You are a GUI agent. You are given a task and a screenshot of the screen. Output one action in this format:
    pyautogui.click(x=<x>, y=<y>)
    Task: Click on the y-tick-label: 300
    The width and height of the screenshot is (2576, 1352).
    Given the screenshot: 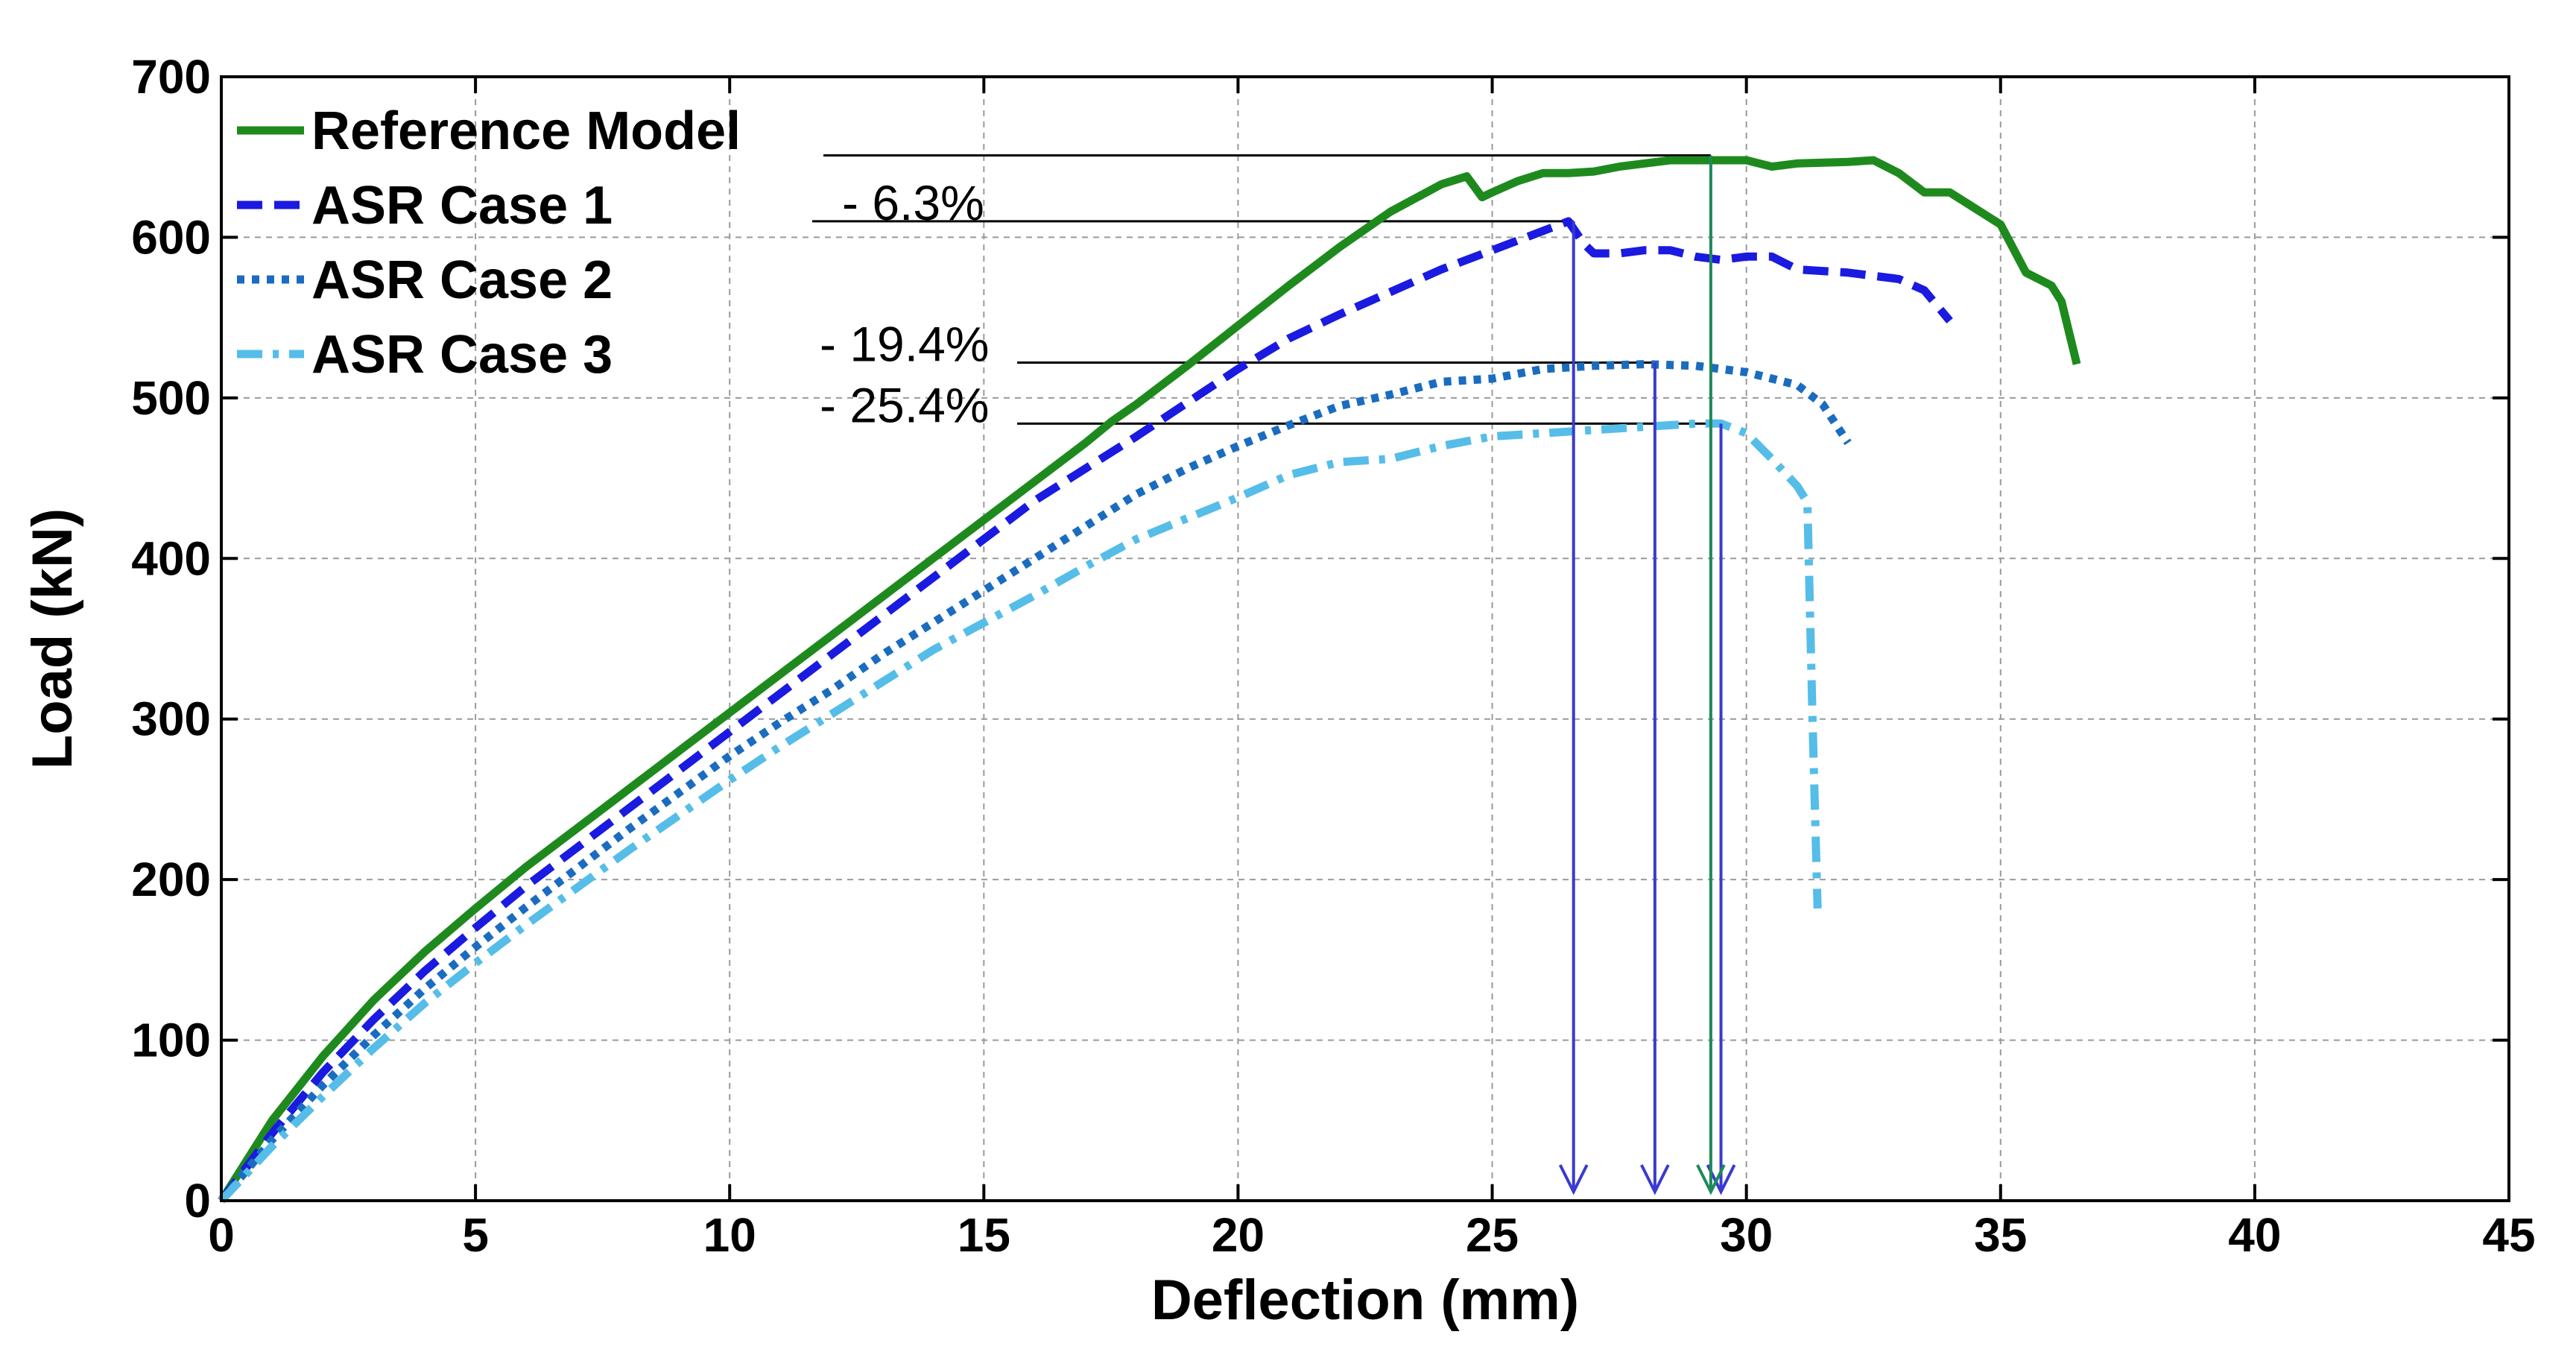 What is the action you would take?
    pyautogui.click(x=171, y=719)
    